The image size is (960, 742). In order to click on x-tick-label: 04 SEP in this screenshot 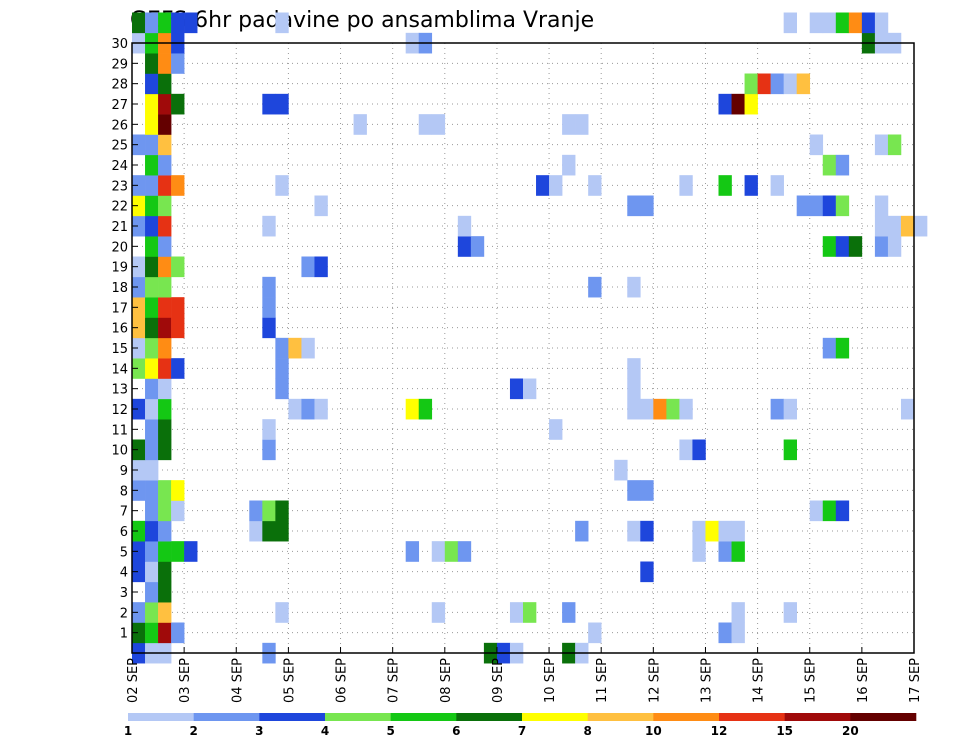, I will do `click(237, 680)`.